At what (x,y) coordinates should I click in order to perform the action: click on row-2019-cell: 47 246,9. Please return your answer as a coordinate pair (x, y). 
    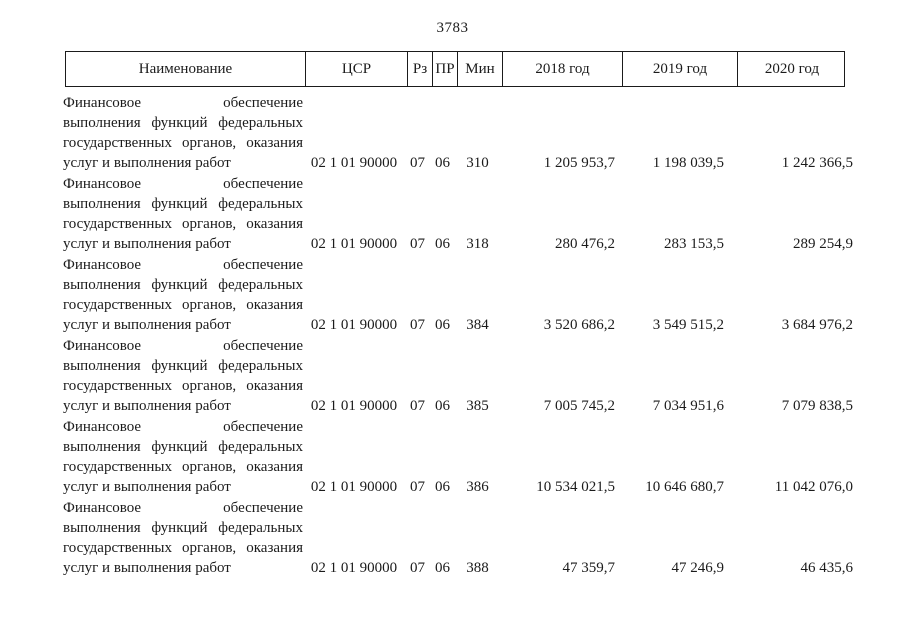
    Looking at the image, I should click on (698, 568).